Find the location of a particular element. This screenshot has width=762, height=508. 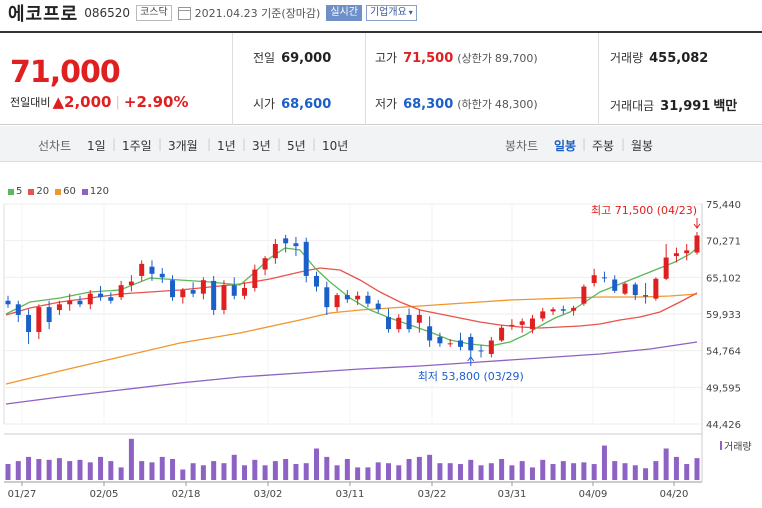

quote-date: 2021.04.23 기준(장마감) is located at coordinates (258, 13).